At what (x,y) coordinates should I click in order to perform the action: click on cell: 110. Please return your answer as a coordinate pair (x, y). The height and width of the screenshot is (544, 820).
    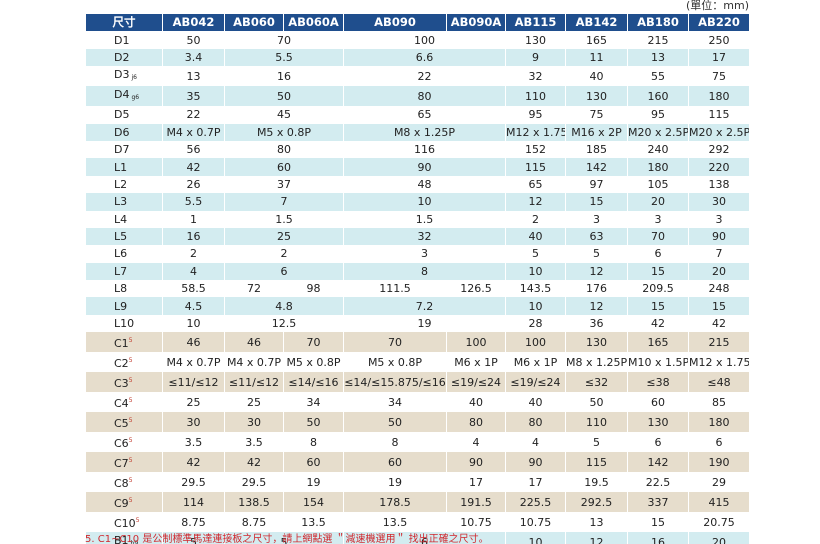
    Looking at the image, I should click on (535, 96).